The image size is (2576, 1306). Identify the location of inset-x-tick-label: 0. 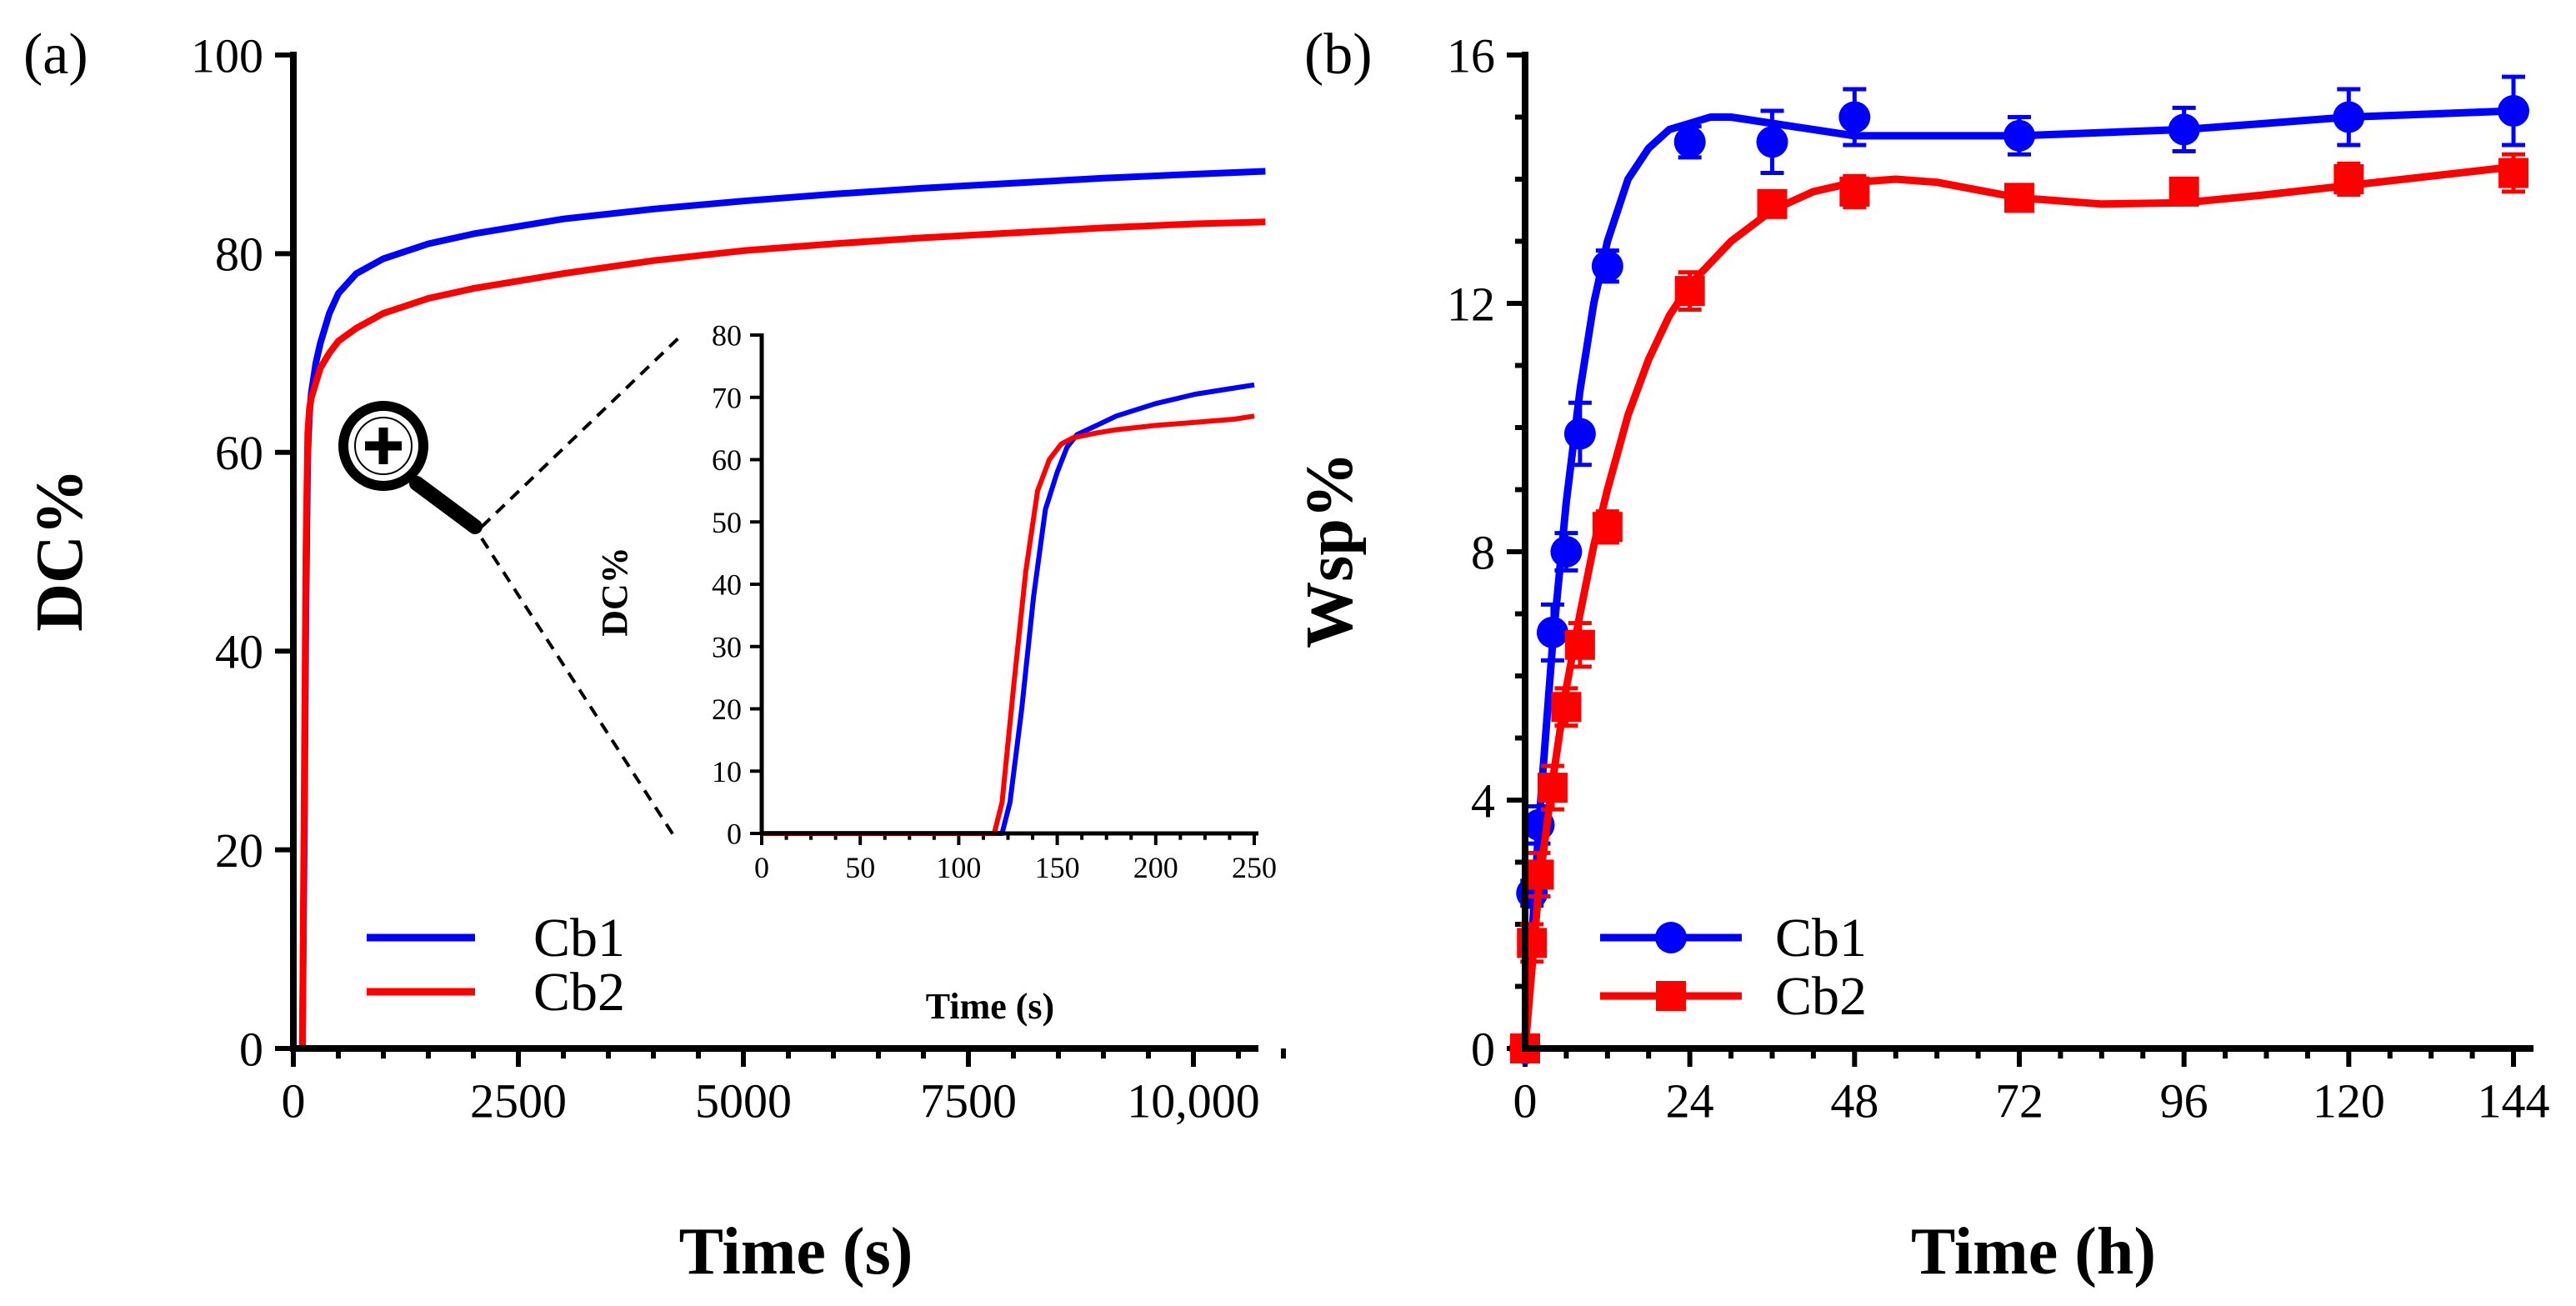
(762, 867).